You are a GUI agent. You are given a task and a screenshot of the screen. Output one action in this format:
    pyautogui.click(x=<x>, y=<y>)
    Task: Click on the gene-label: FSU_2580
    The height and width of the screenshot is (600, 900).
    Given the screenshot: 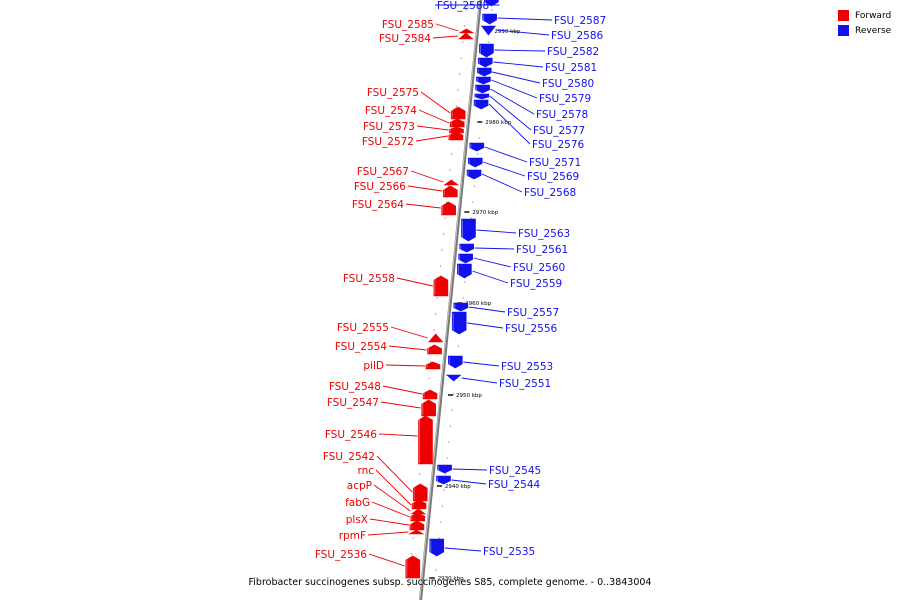 What is the action you would take?
    pyautogui.click(x=568, y=84)
    